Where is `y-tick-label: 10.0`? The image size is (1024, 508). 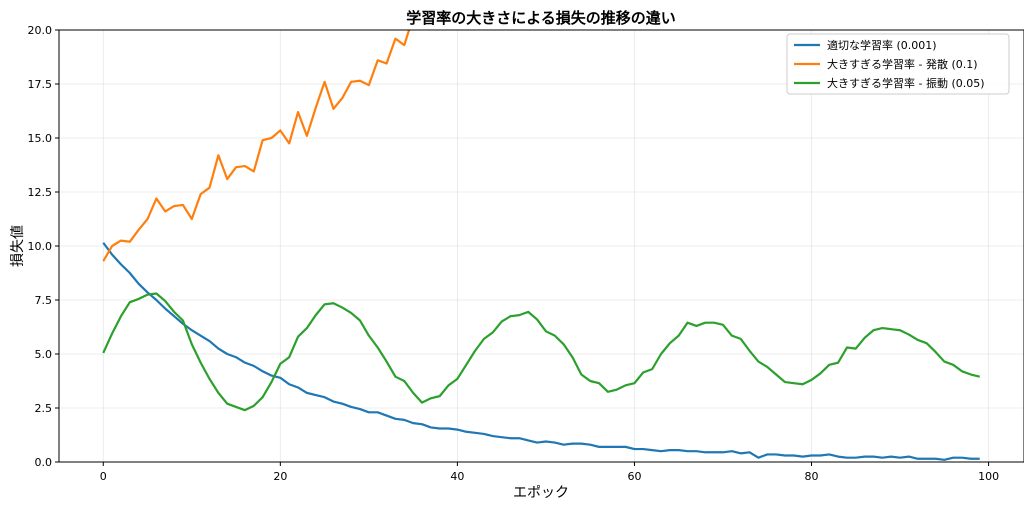 y-tick-label: 10.0 is located at coordinates (40, 246).